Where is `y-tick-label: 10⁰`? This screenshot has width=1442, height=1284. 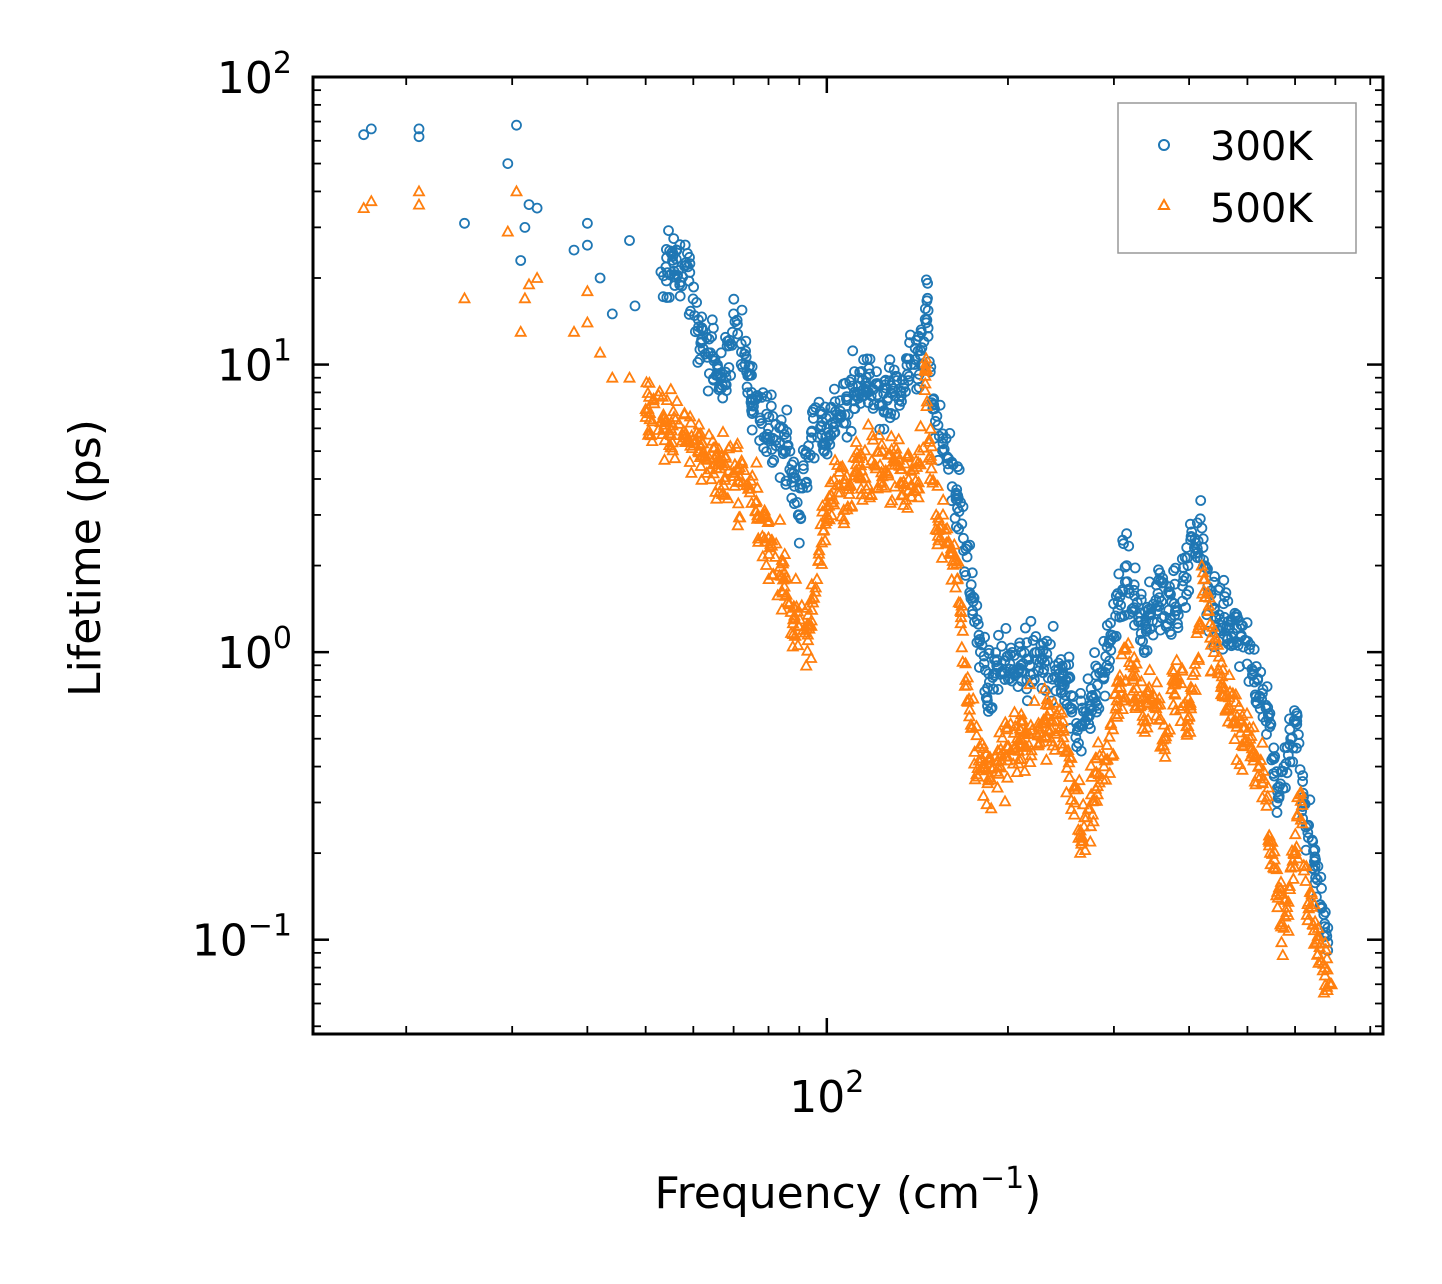
y-tick-label: 10⁰ is located at coordinates (254, 650).